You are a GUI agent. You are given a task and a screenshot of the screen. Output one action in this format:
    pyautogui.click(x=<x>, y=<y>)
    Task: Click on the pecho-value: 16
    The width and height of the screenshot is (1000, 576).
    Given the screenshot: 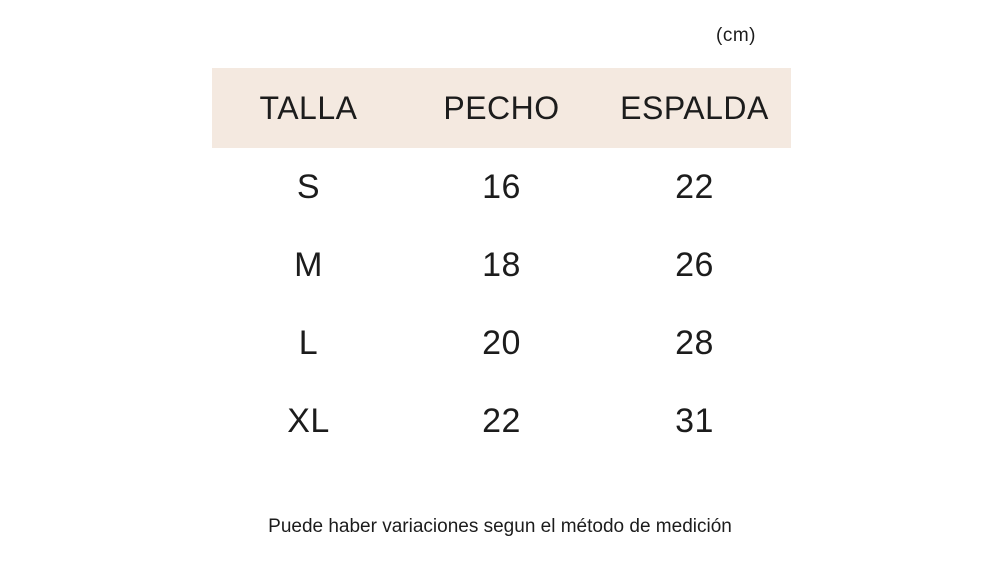 What is the action you would take?
    pyautogui.click(x=501, y=186)
    